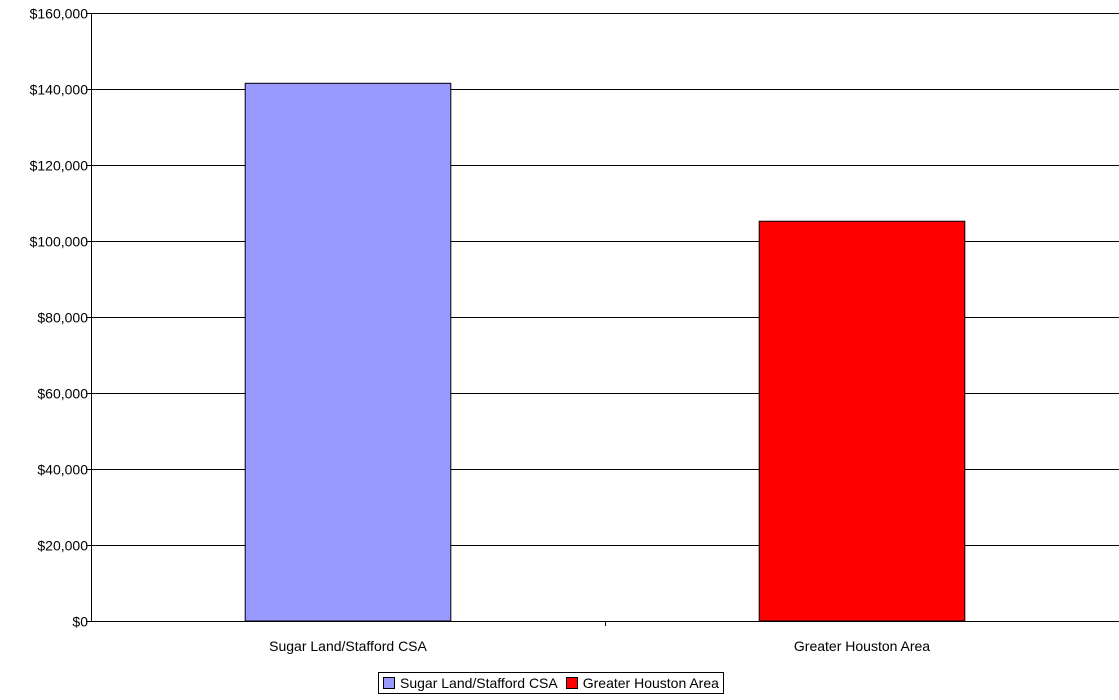  What do you see at coordinates (59, 14) in the screenshot?
I see `y-tick-label: $160,000` at bounding box center [59, 14].